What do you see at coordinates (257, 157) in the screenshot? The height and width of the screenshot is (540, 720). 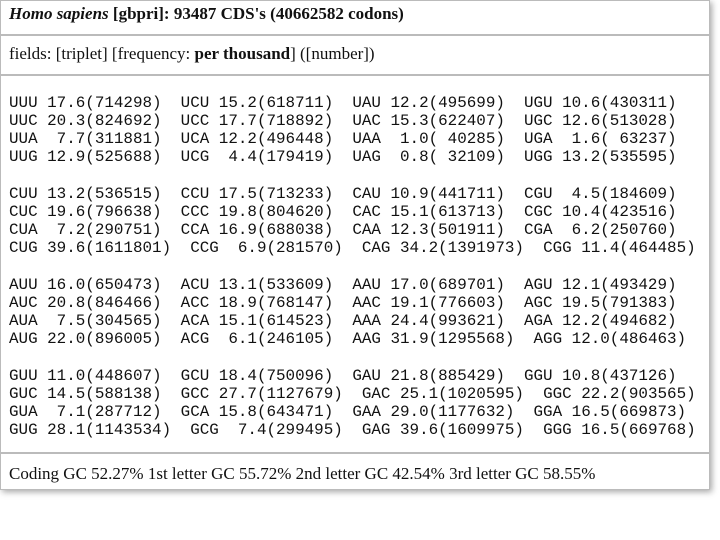 I see `codon-entry: UCG 4.4(179419)` at bounding box center [257, 157].